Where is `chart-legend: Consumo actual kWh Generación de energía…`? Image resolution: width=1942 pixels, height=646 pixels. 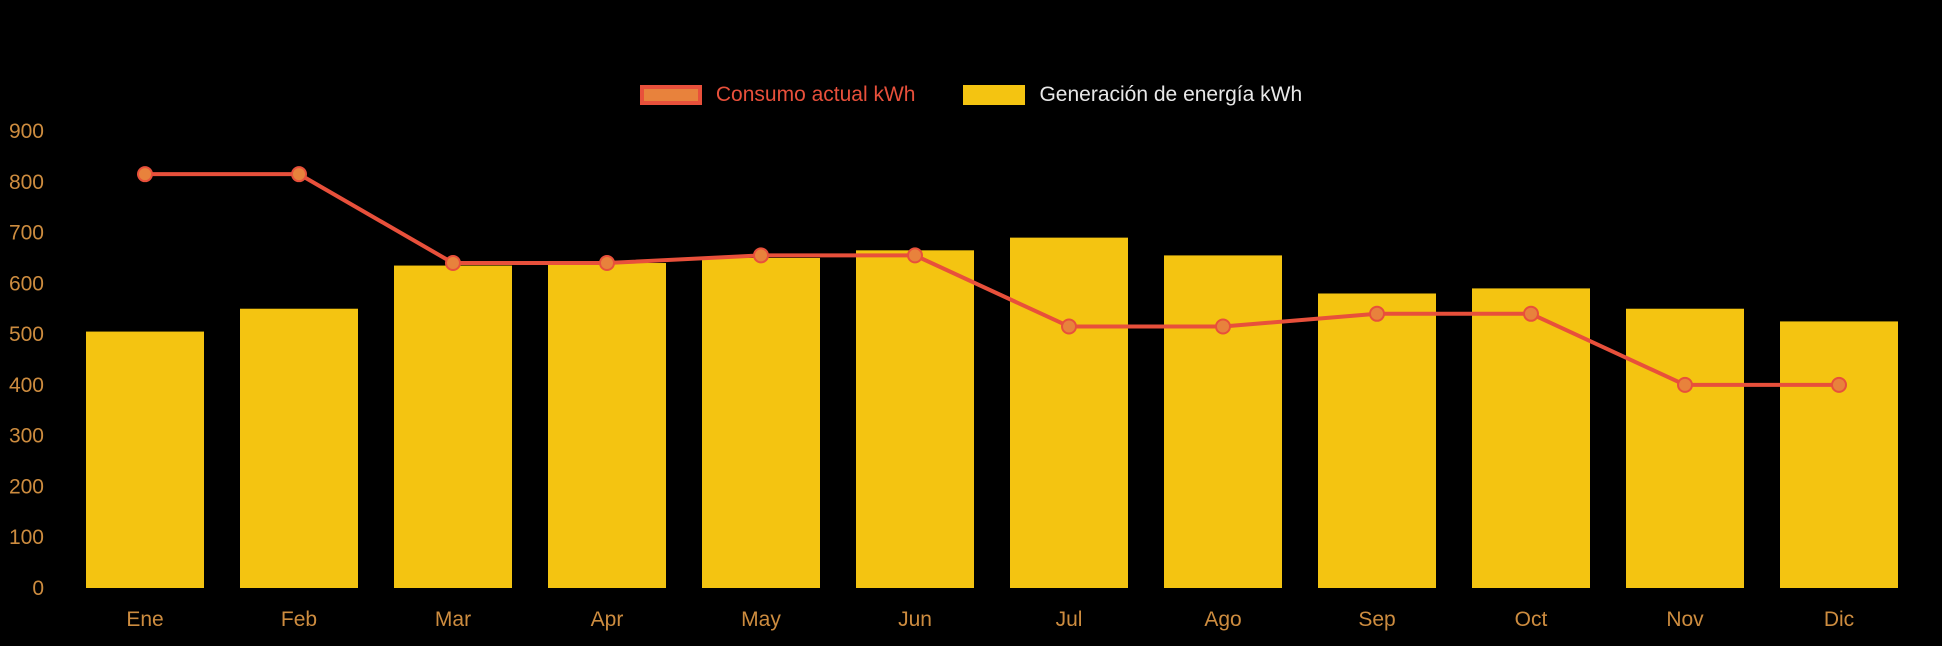
chart-legend: Consumo actual kWh Generación de energía… is located at coordinates (971, 94).